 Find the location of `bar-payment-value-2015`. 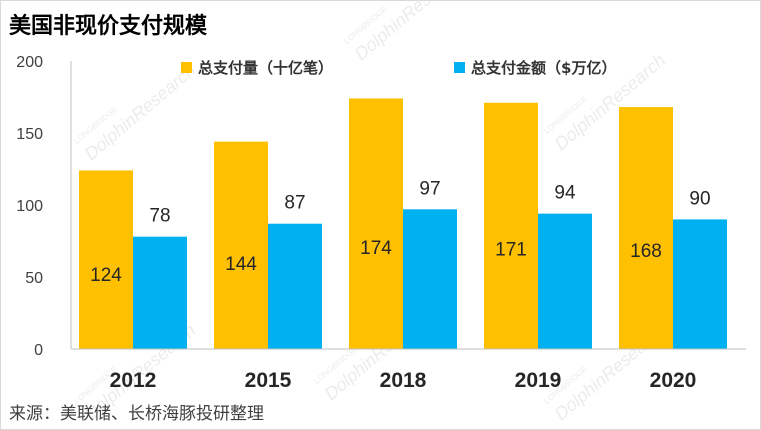

bar-payment-value-2015 is located at coordinates (295, 286).